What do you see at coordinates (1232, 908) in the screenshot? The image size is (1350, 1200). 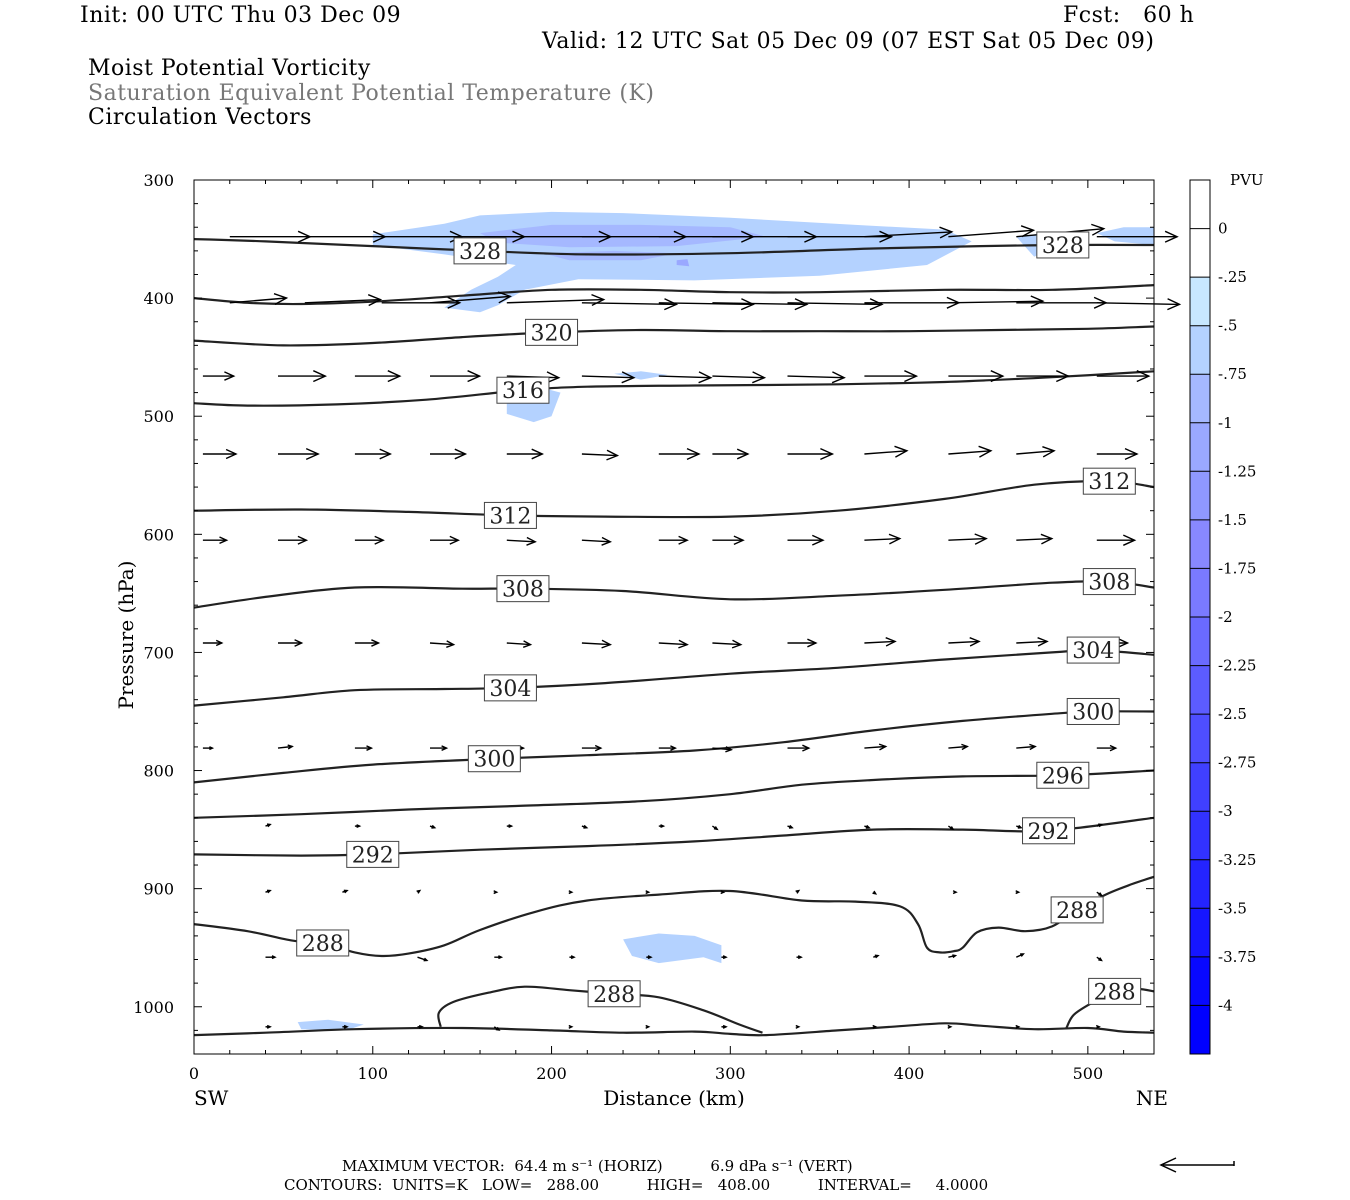 I see `colorbar-tick-label: -3.5` at bounding box center [1232, 908].